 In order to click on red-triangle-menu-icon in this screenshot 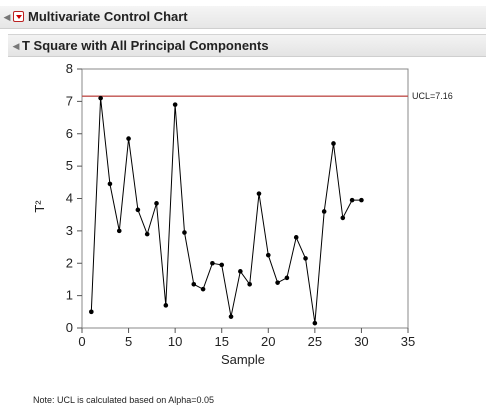, I will do `click(18, 16)`.